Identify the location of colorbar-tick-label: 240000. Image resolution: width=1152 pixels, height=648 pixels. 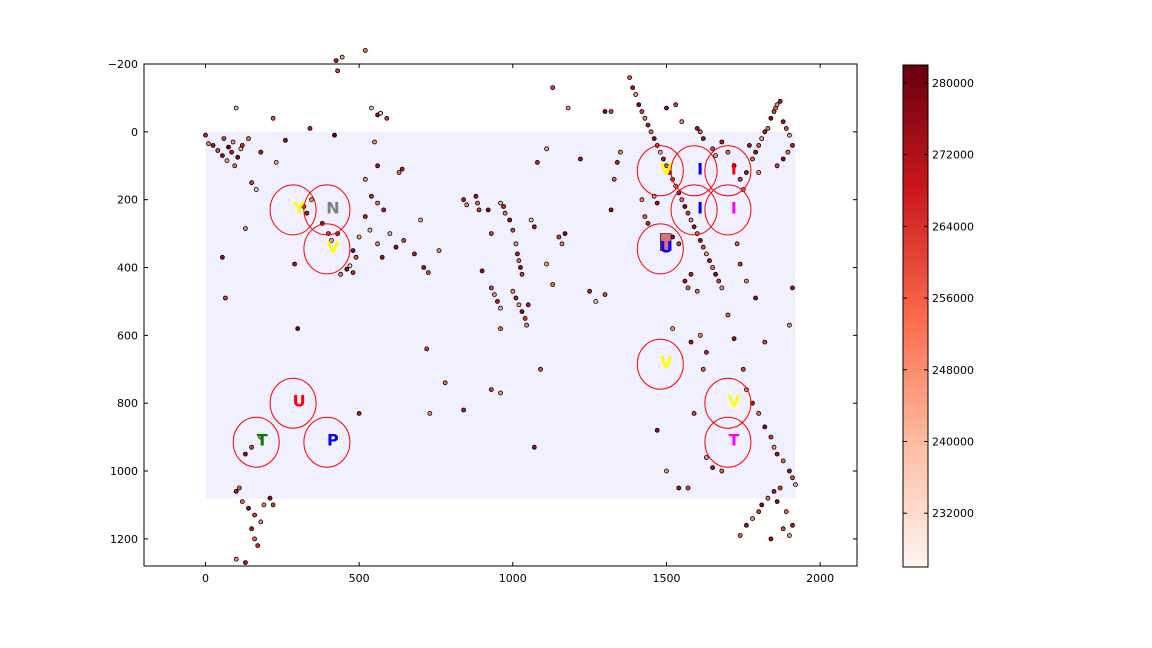
(953, 442).